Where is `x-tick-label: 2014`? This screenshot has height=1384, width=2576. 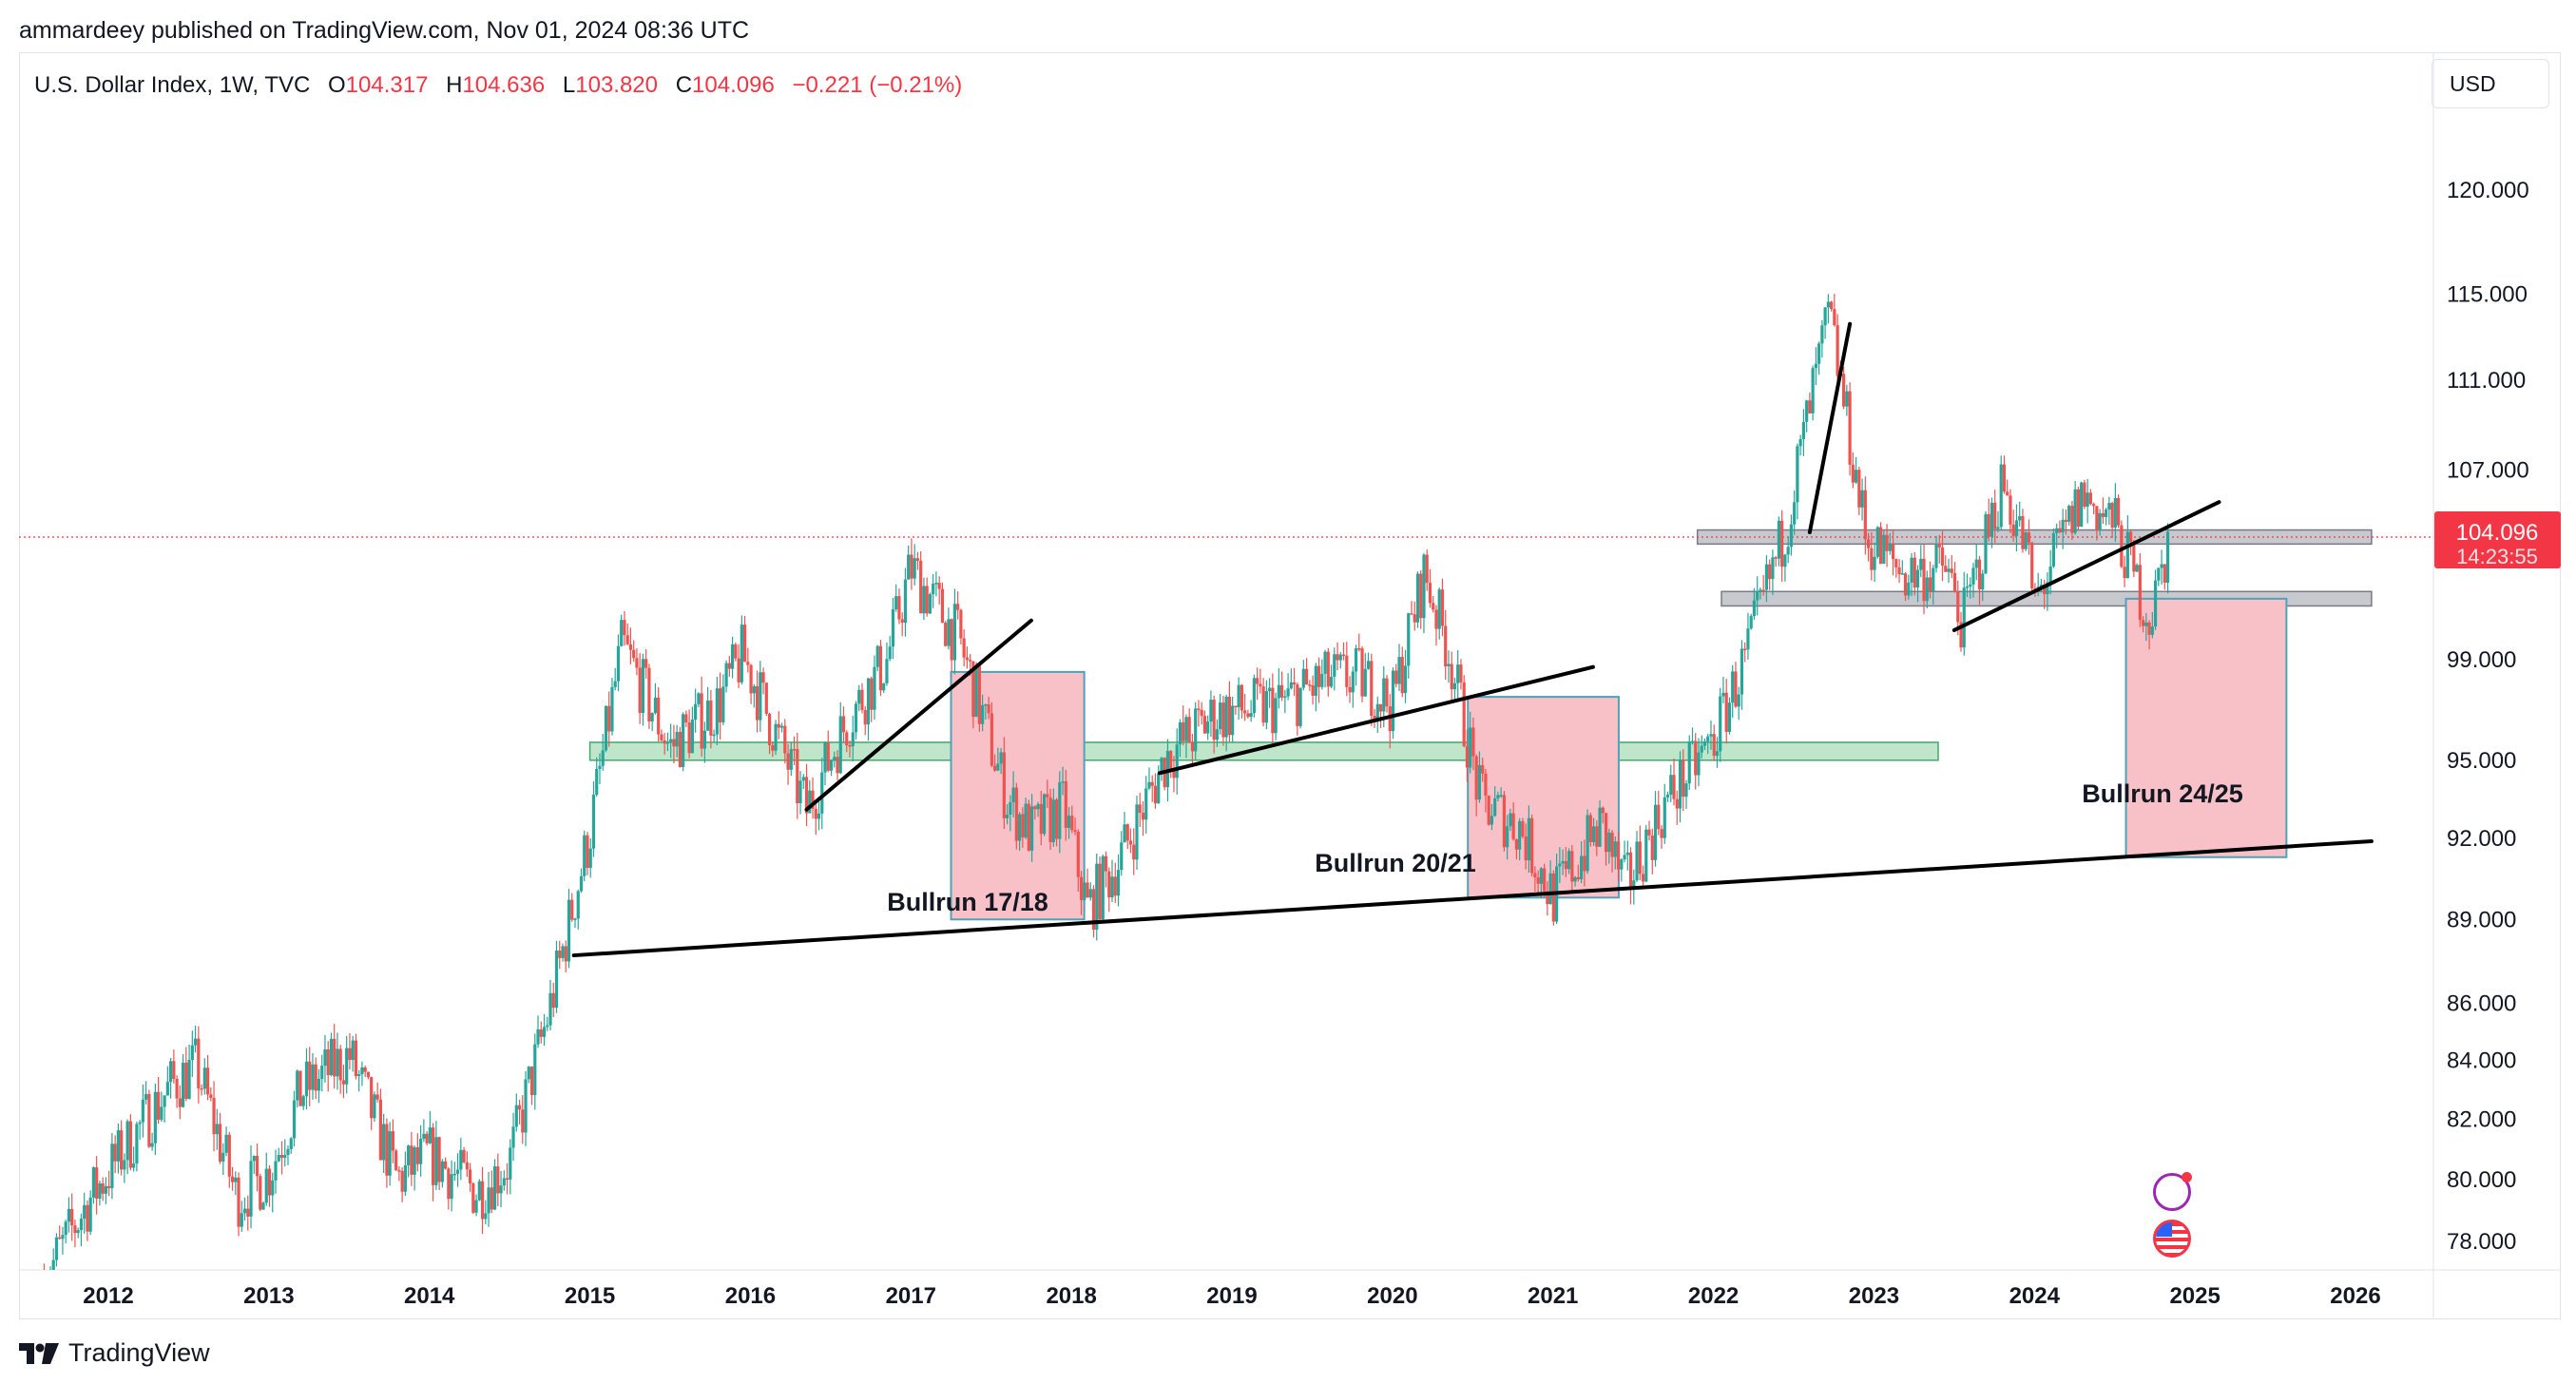 x-tick-label: 2014 is located at coordinates (430, 1296).